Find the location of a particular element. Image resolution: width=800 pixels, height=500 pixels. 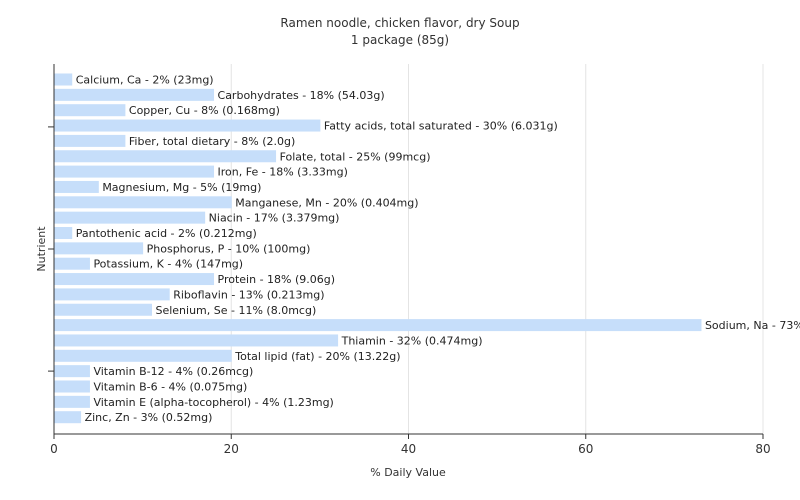

x-tick-label: 60 is located at coordinates (585, 449).